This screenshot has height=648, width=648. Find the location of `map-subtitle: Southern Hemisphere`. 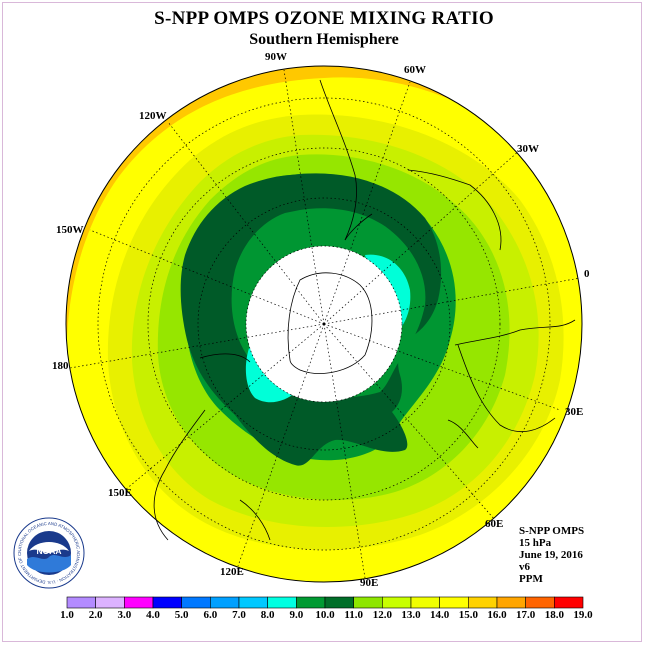

map-subtitle: Southern Hemisphere is located at coordinates (324, 39).